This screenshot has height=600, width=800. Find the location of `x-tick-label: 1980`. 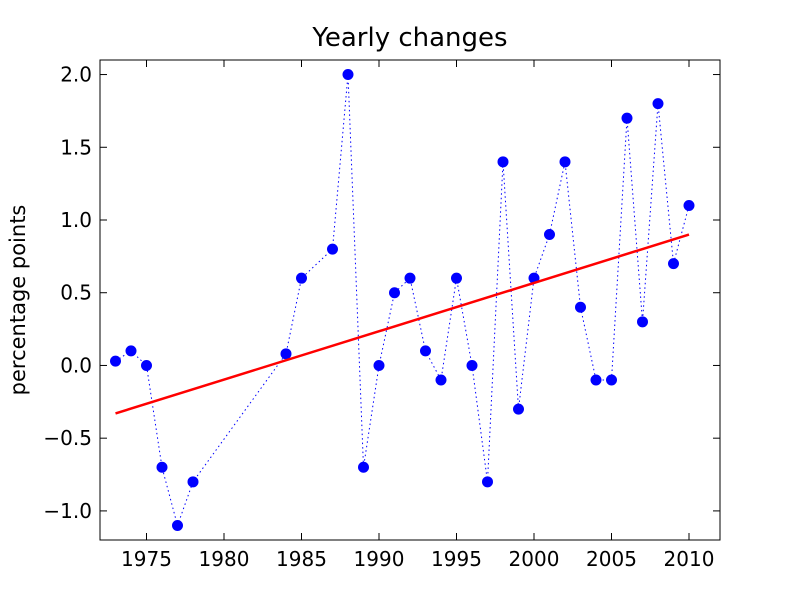

x-tick-label: 1980 is located at coordinates (224, 559).